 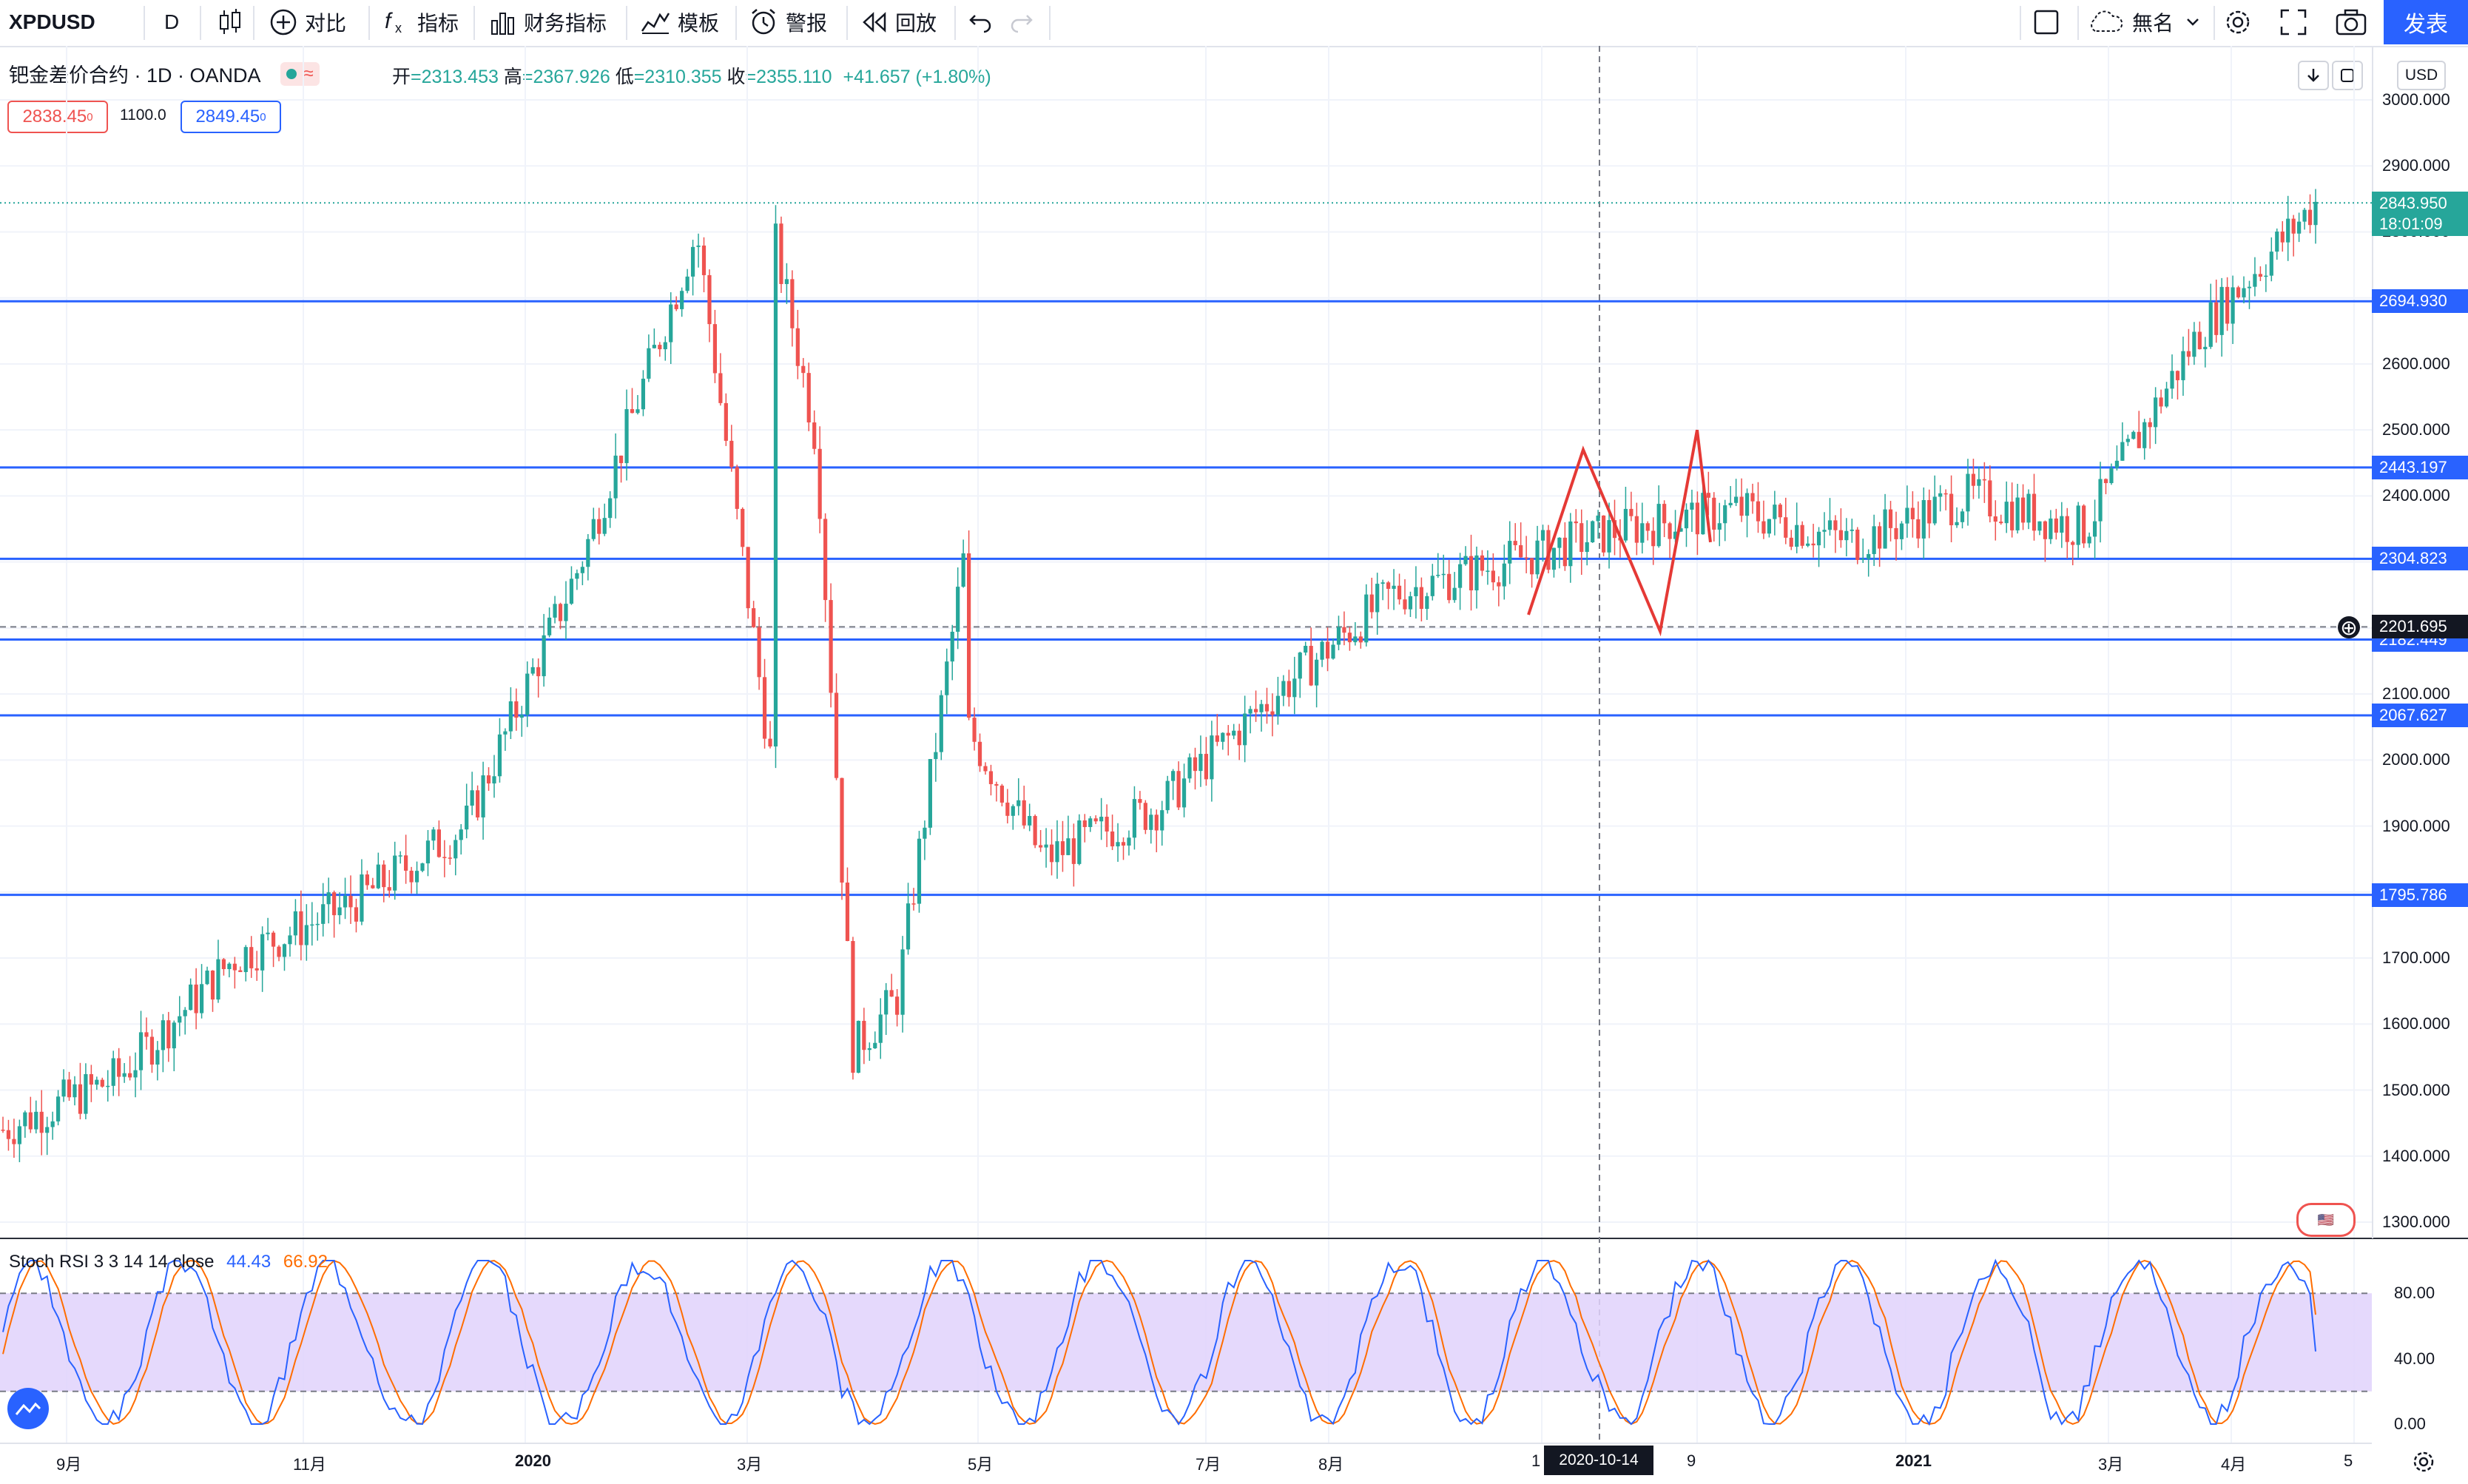 What do you see at coordinates (135, 75) in the screenshot?
I see `instrument-title: 钯金差价合约 · 1D · OANDA` at bounding box center [135, 75].